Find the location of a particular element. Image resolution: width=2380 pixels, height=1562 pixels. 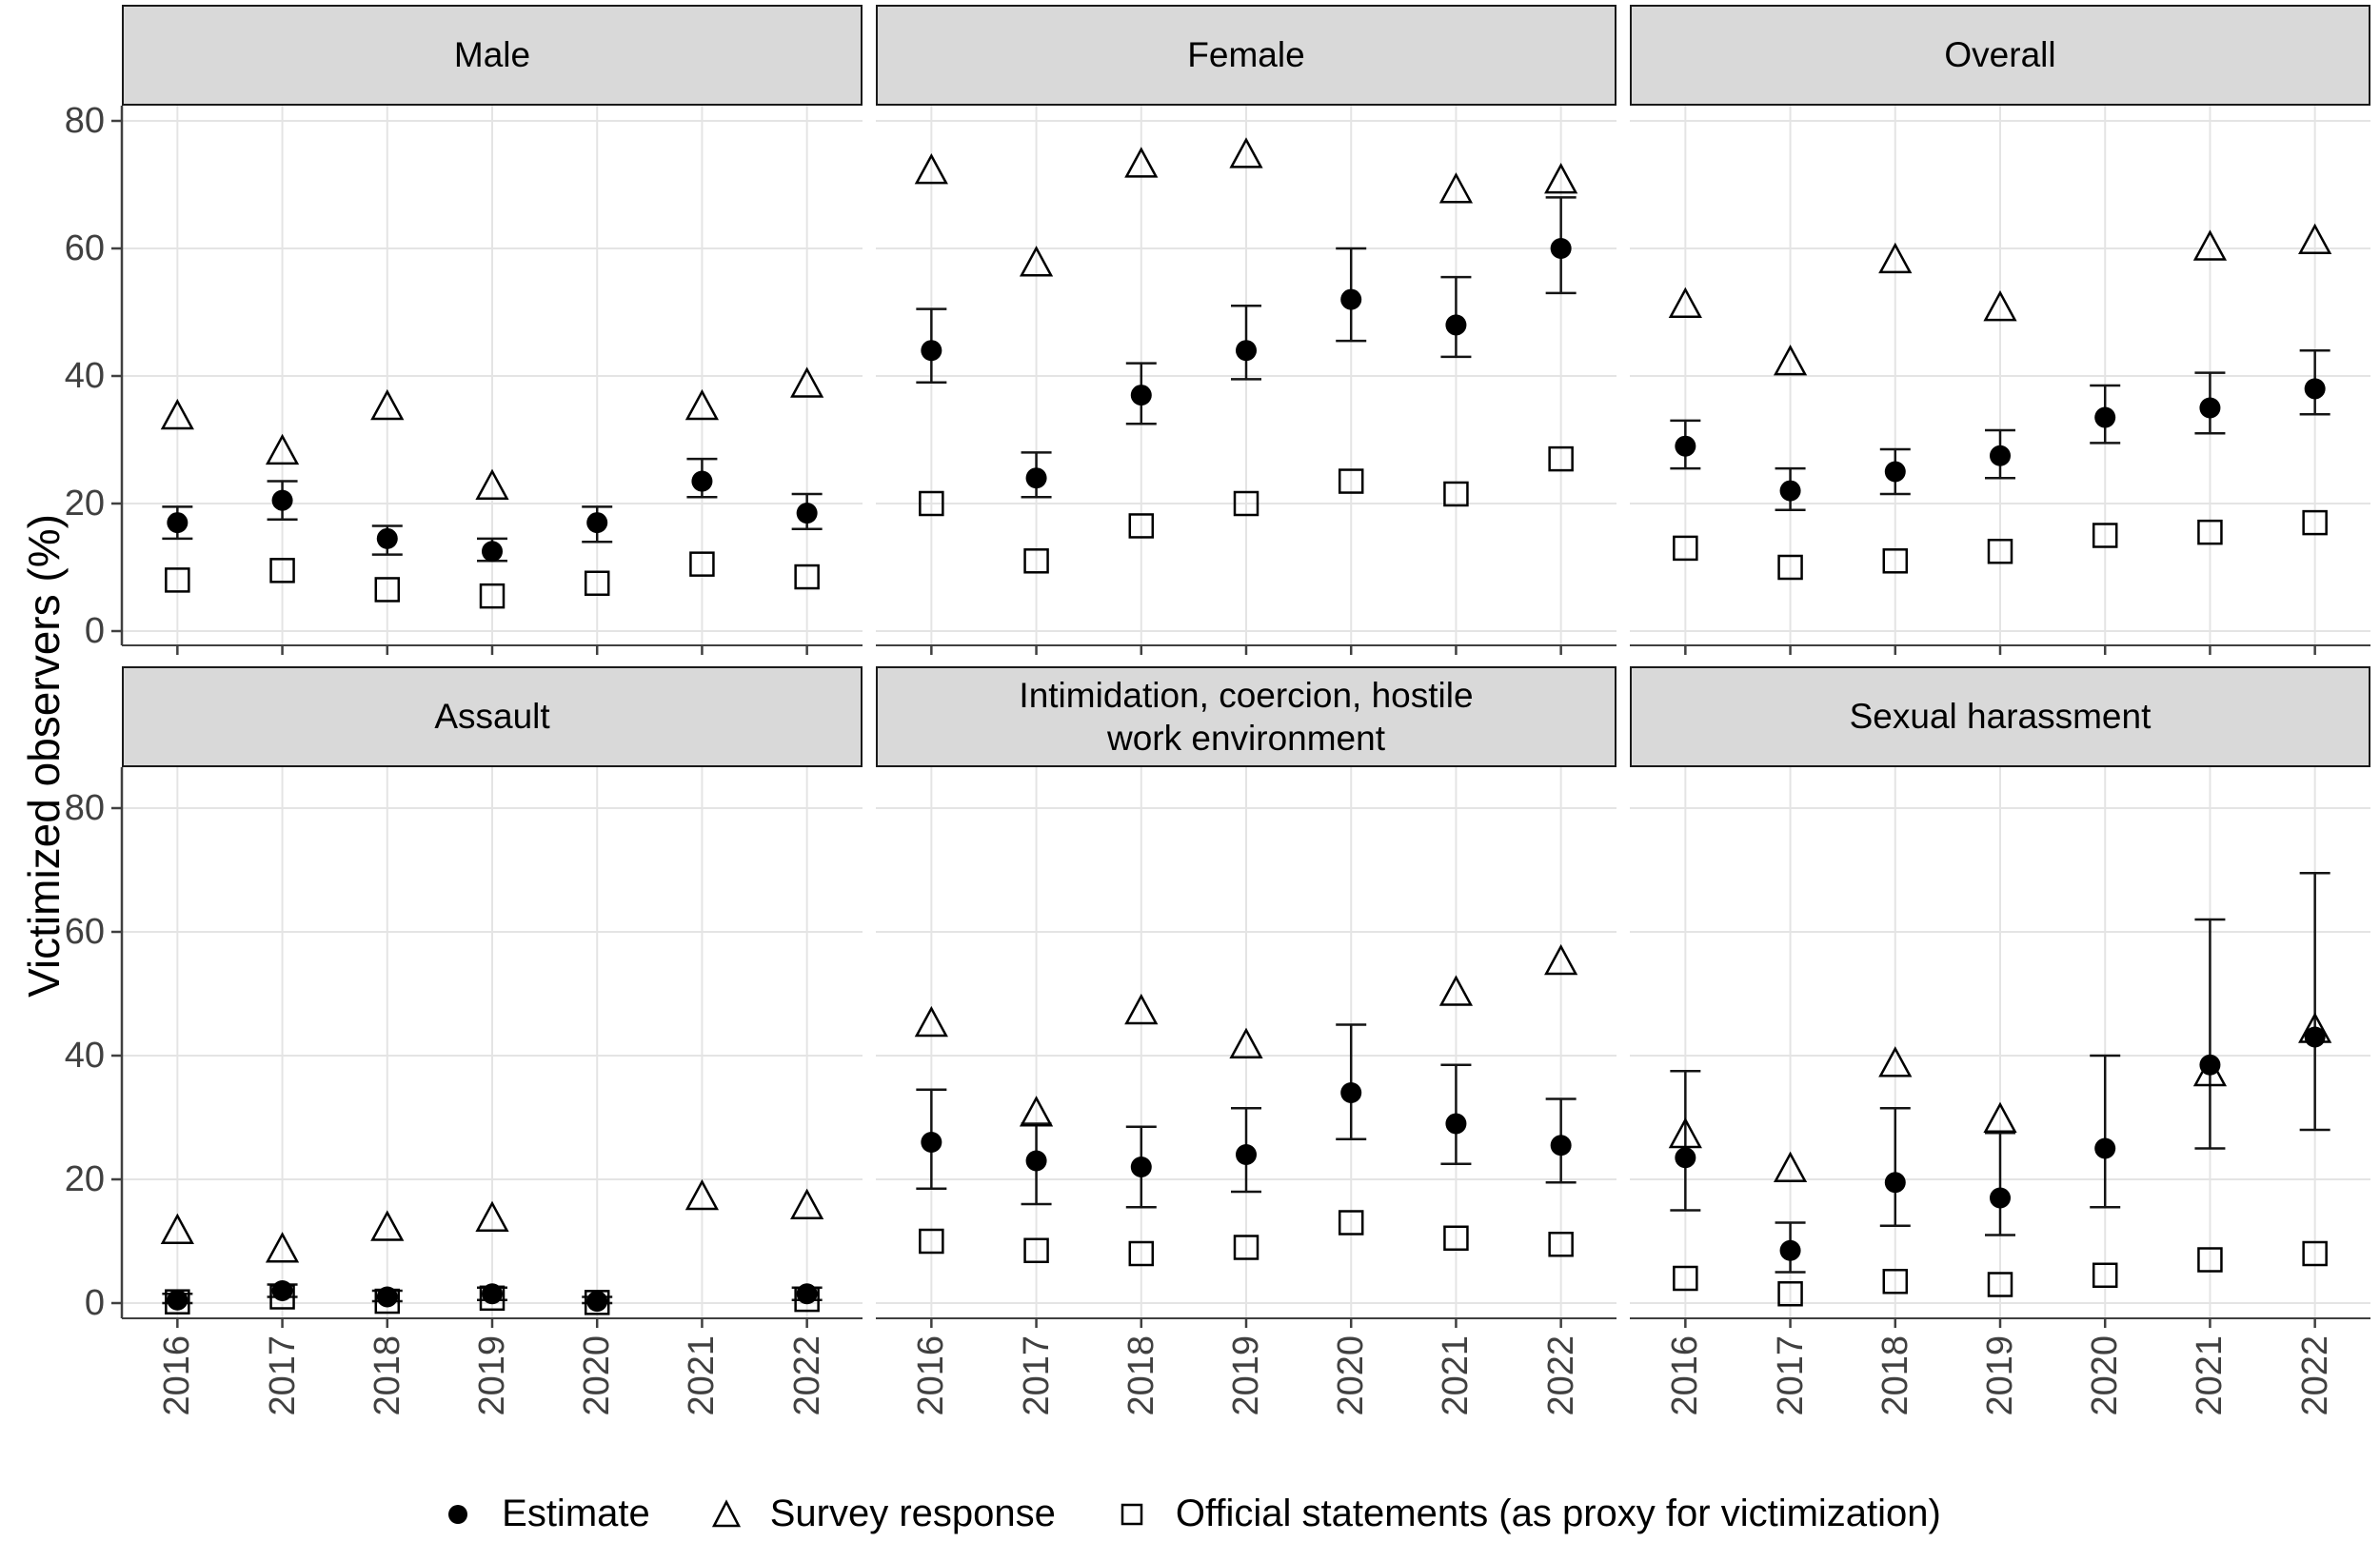

facet-strip-male: Male is located at coordinates (493, 56).